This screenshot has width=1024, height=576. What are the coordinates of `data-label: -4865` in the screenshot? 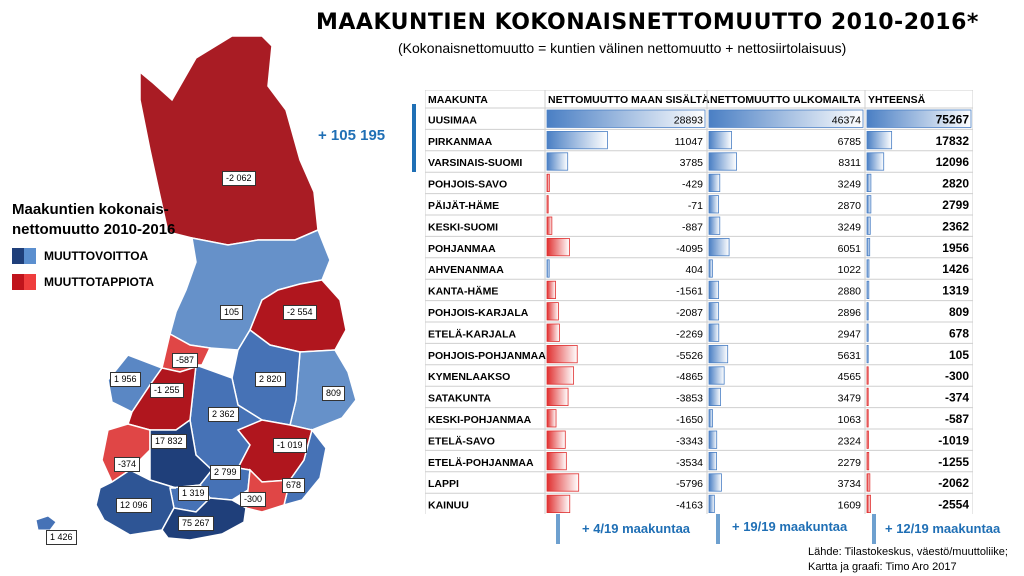 It's located at (689, 377).